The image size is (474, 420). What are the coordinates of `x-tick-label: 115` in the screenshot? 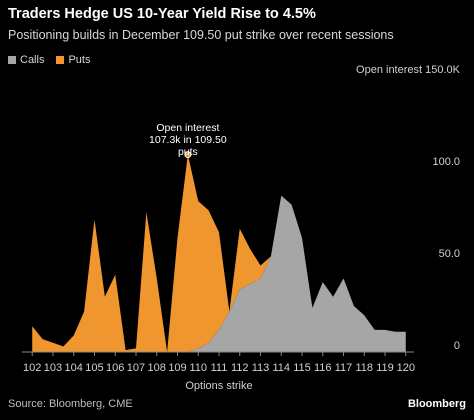 It's located at (302, 368).